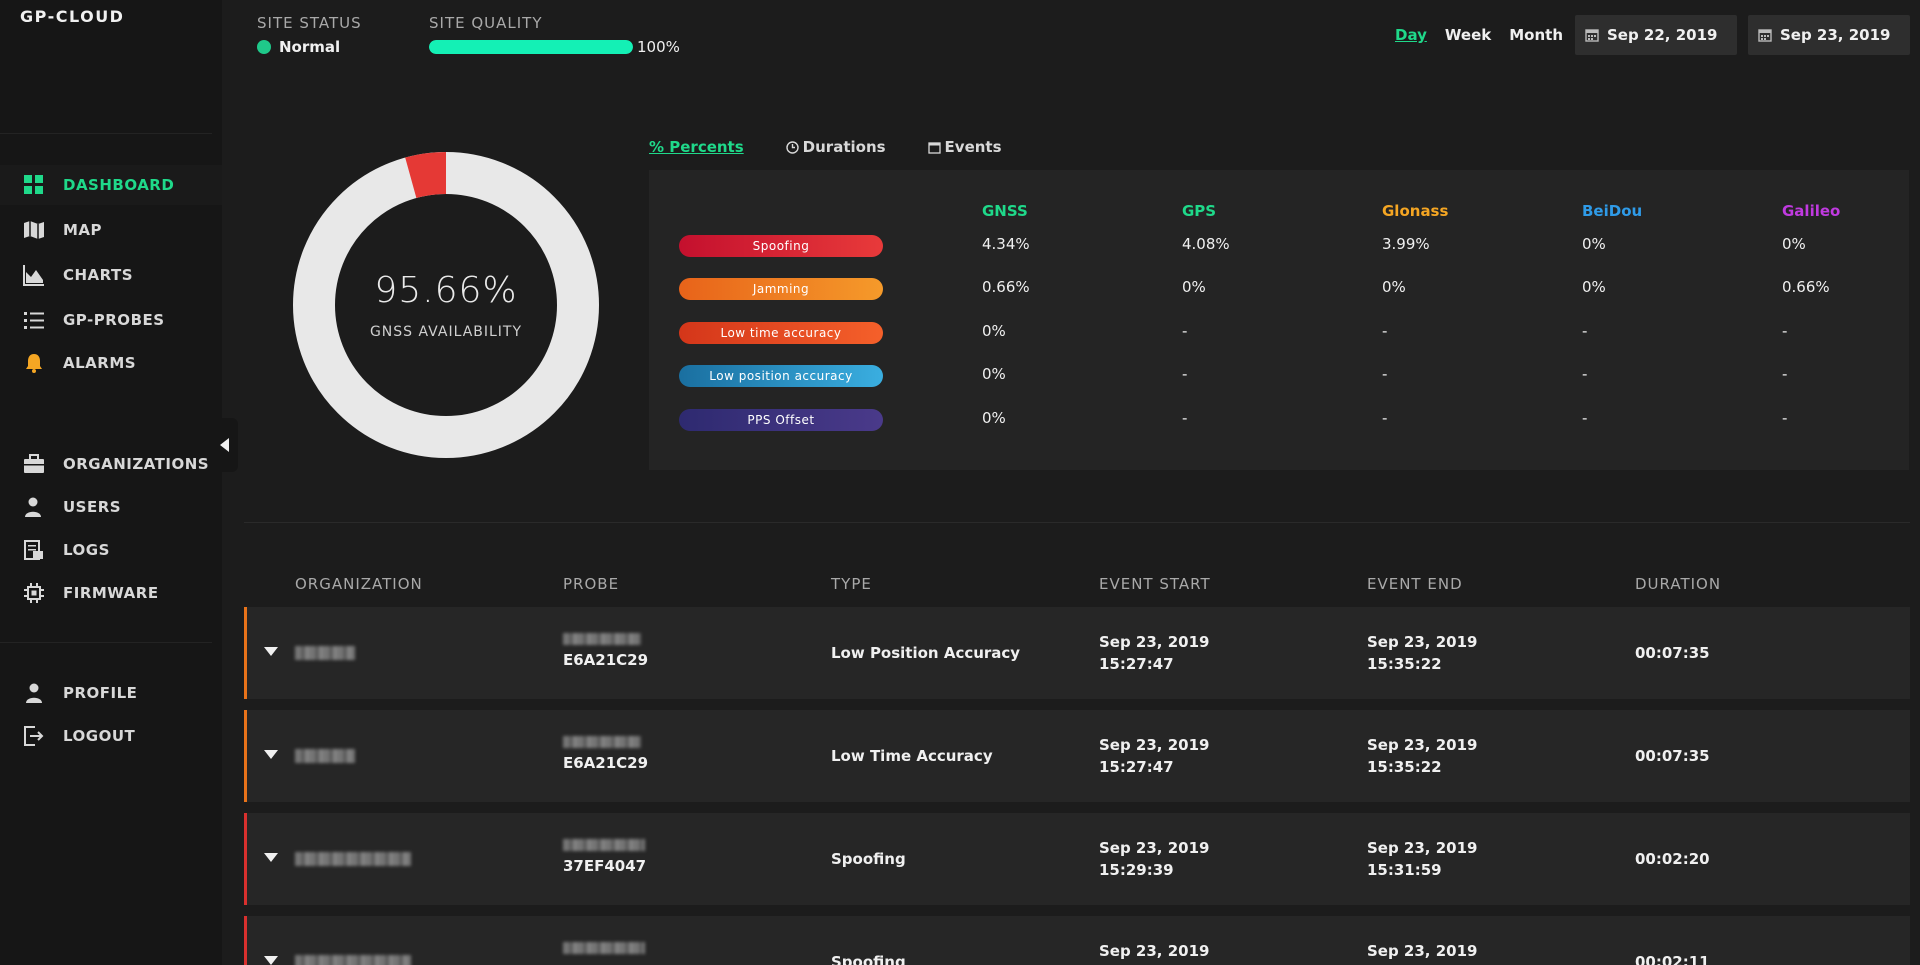 The height and width of the screenshot is (965, 1920). I want to click on sidebar-item-dashboard: DASHBOARD, so click(111, 185).